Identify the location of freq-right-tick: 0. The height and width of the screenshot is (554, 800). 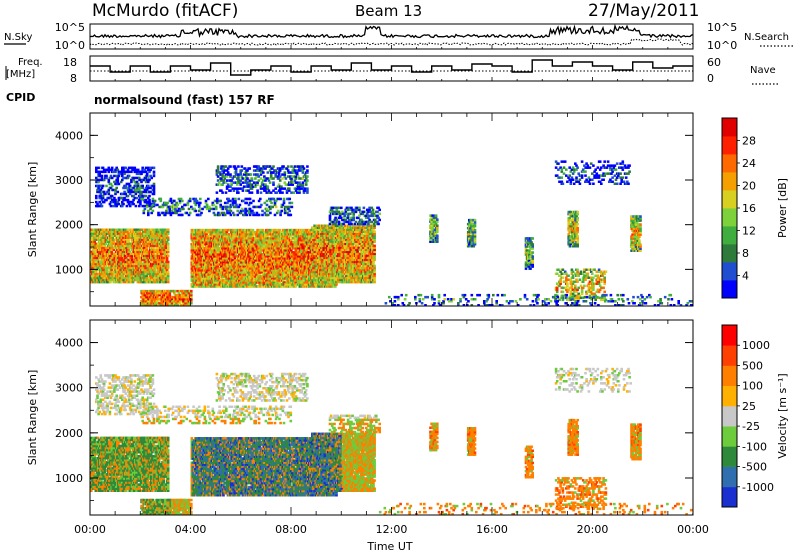
(710, 78).